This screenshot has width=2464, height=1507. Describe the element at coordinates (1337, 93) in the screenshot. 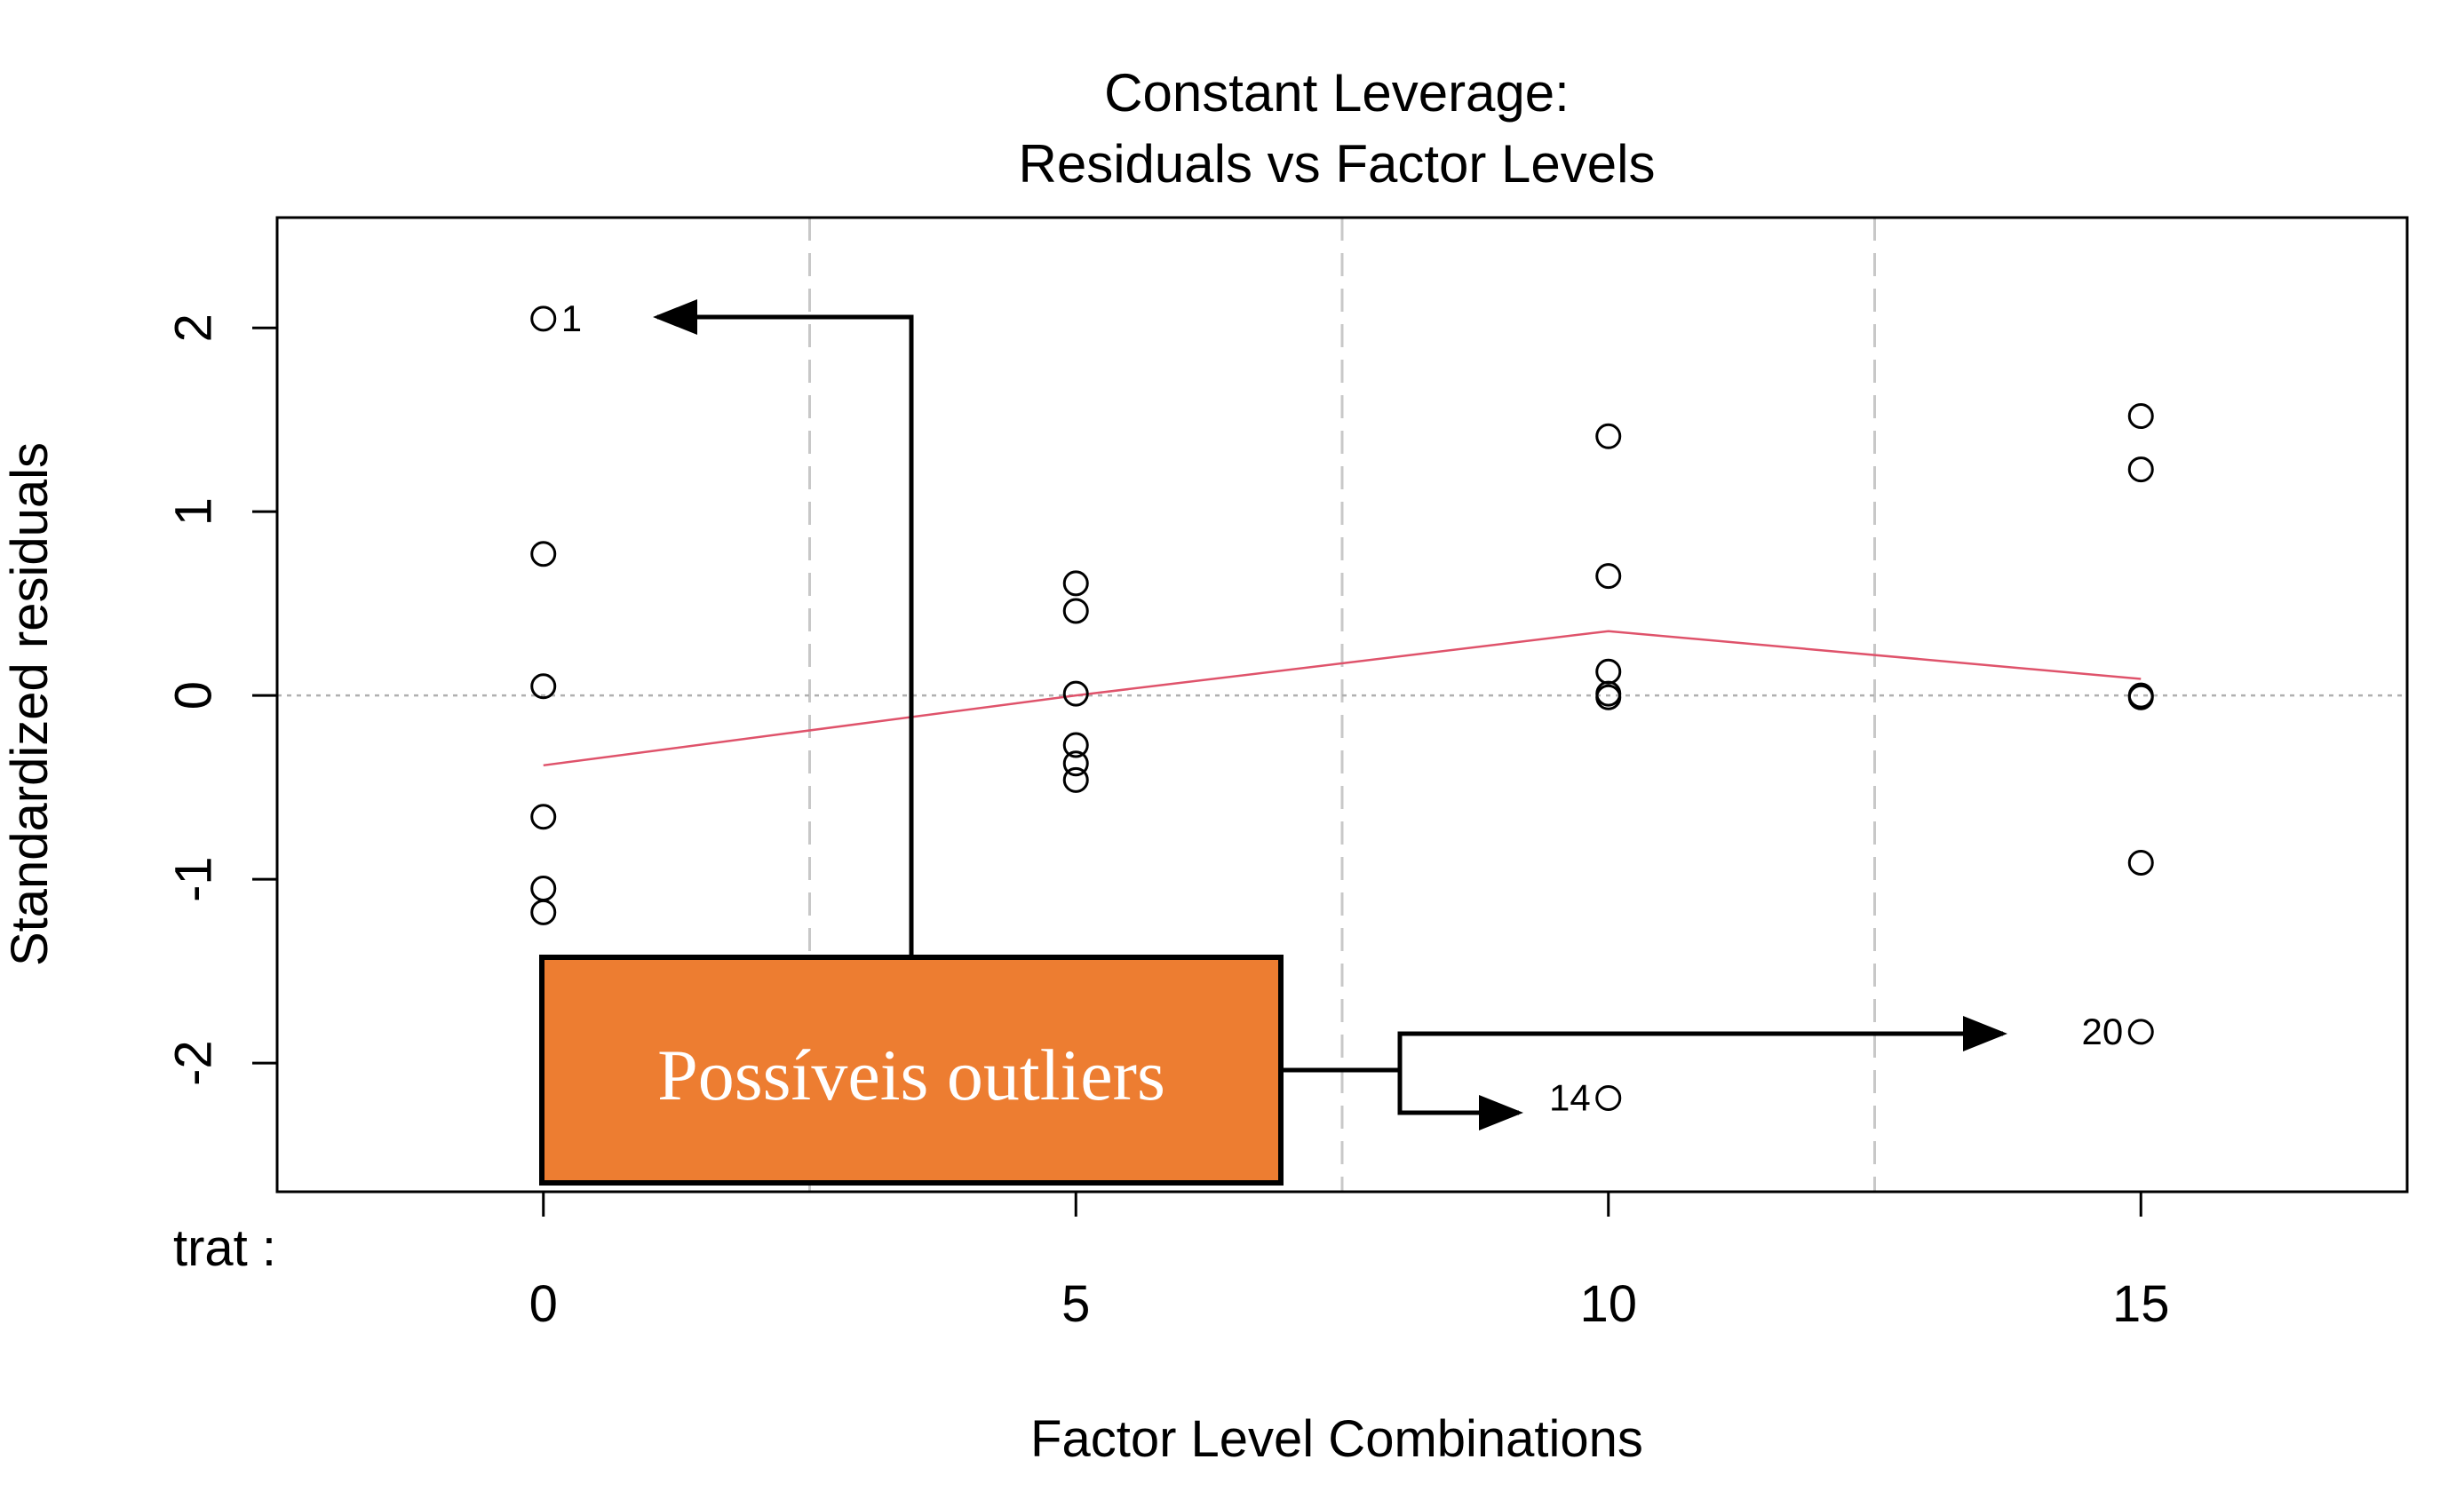

I see `chart-title-line-1: Constant Leverage:` at that location.